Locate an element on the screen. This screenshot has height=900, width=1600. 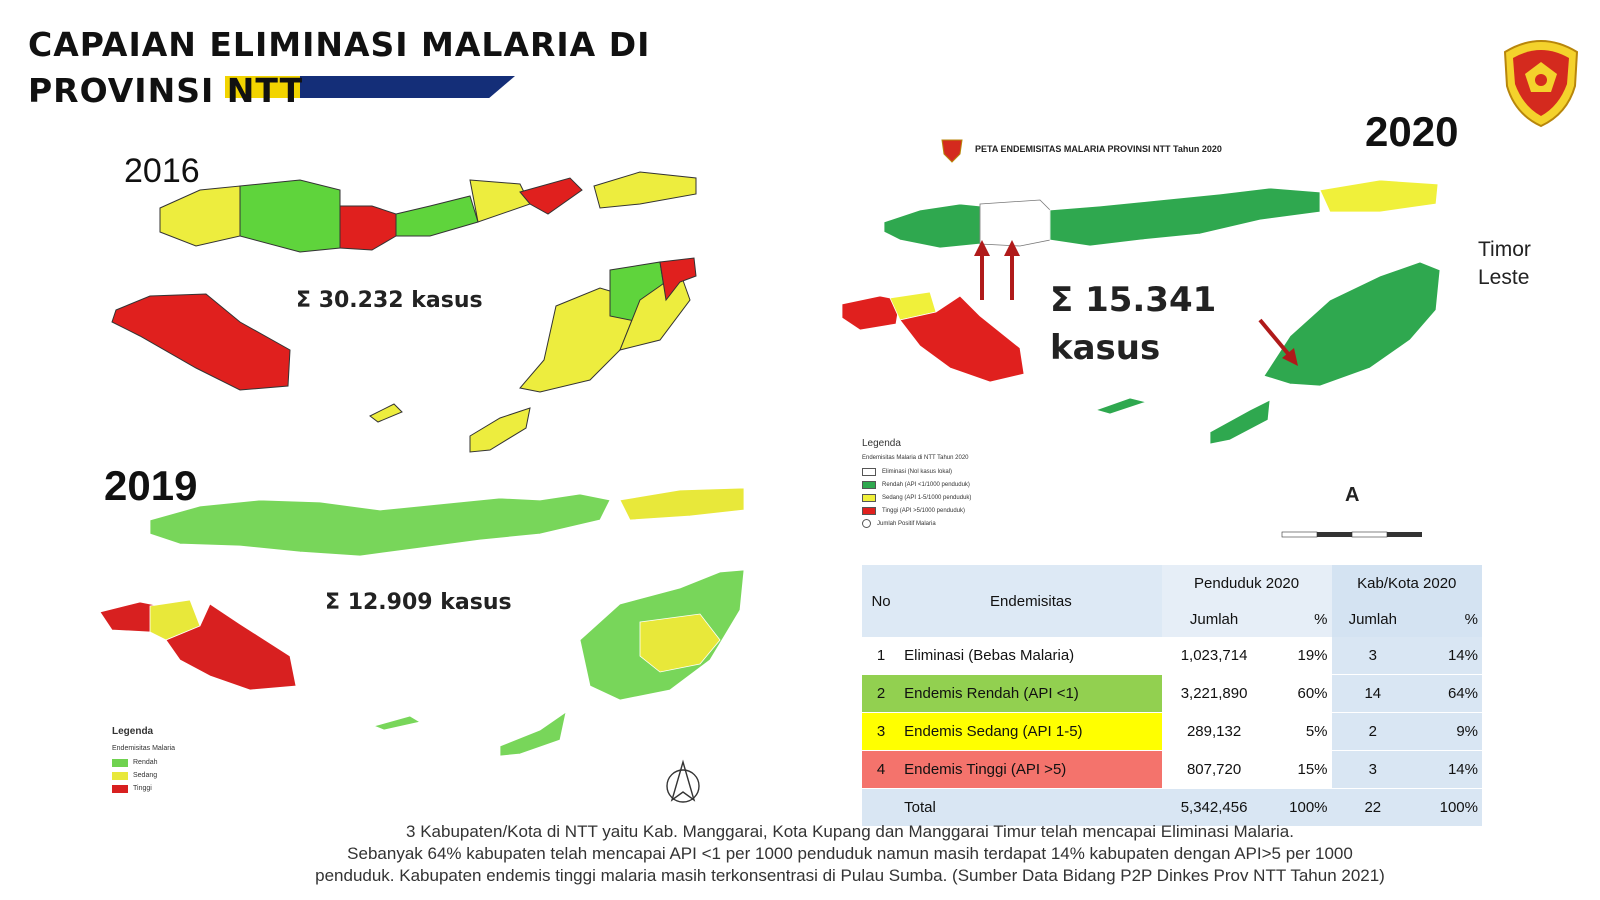
region-2020-flores-east is located at coordinates (1185, 217).